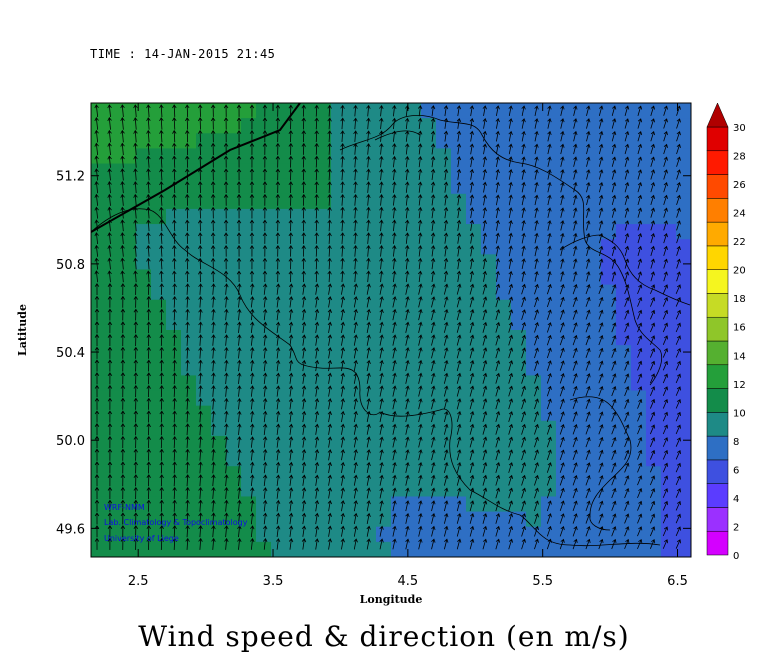 The height and width of the screenshot is (662, 768). Describe the element at coordinates (70, 529) in the screenshot. I see `y-tick-label: 49.6` at that location.